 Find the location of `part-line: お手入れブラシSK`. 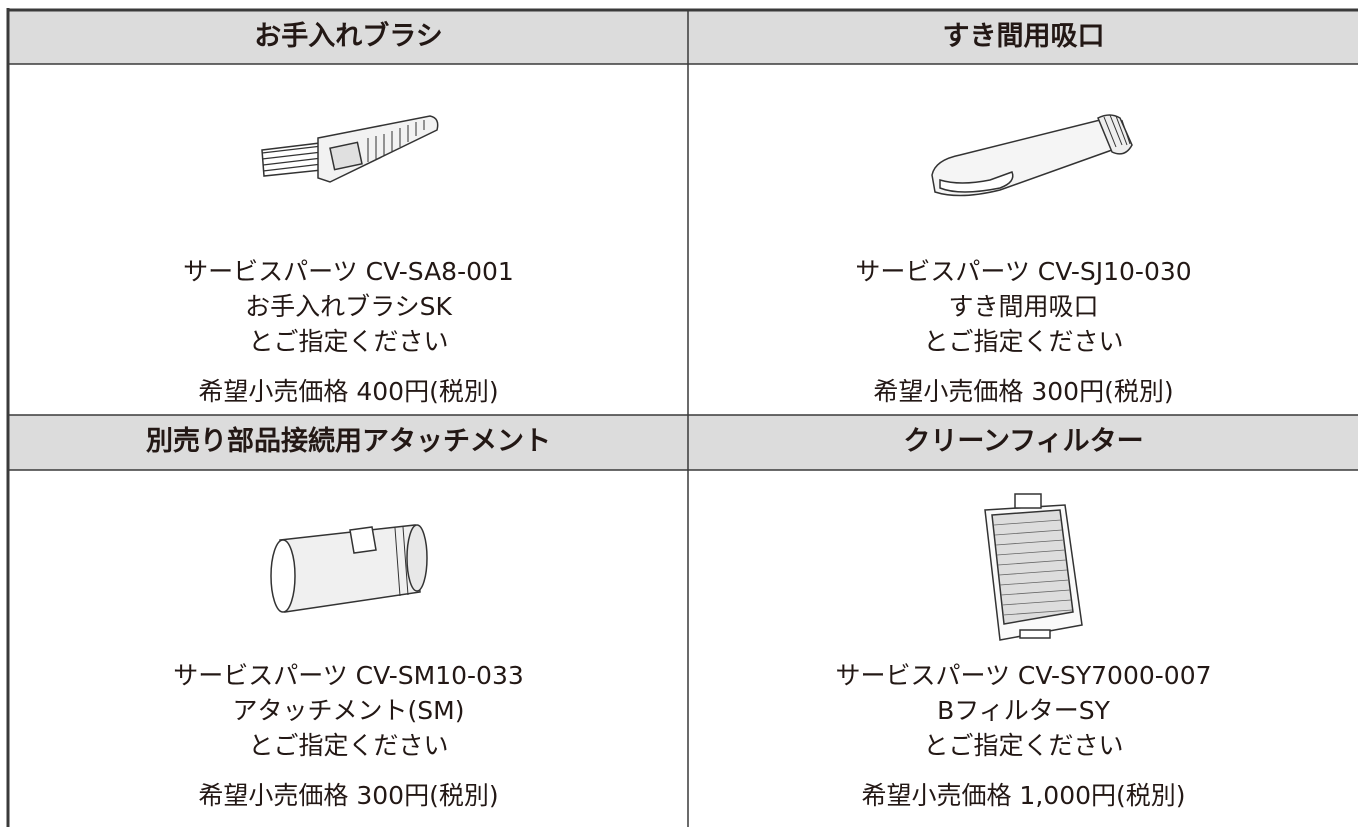

part-line: お手入れブラシSK is located at coordinates (348, 306).